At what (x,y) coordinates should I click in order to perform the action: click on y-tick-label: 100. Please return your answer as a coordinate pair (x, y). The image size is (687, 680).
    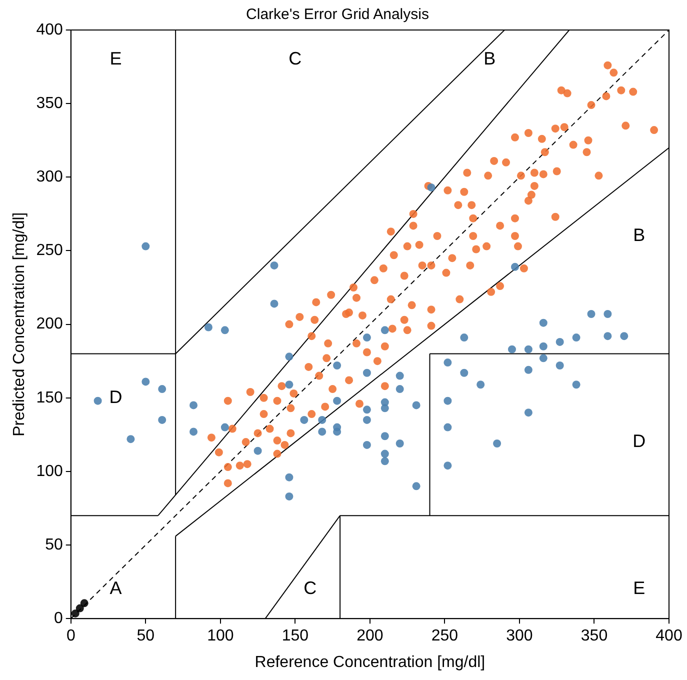
    Looking at the image, I should click on (49, 471).